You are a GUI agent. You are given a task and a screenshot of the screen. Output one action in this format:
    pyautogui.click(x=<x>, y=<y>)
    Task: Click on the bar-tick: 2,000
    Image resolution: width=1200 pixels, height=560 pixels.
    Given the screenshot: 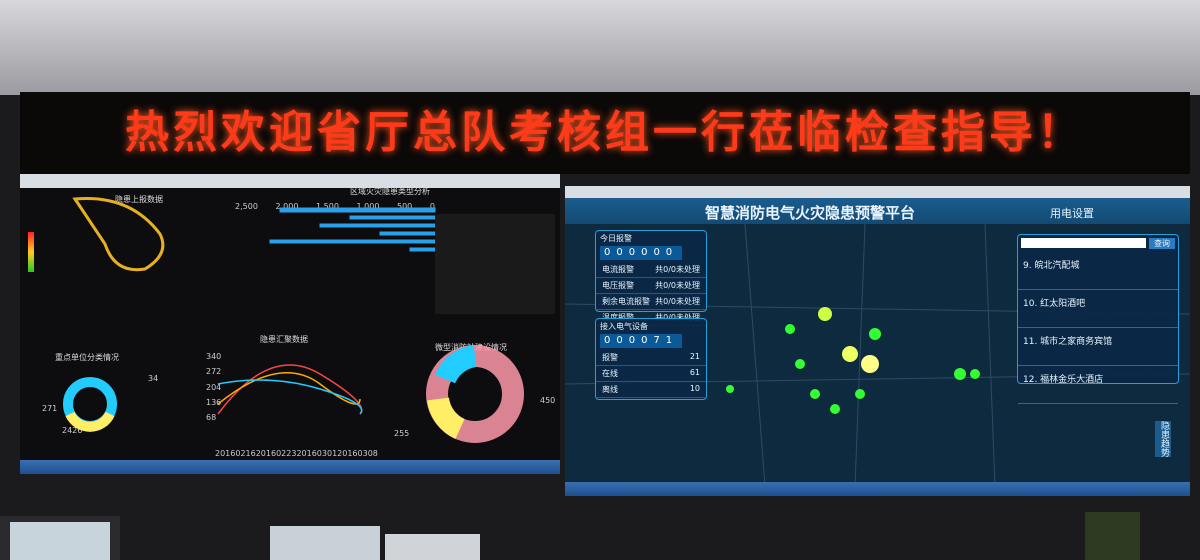 What is the action you would take?
    pyautogui.click(x=287, y=206)
    